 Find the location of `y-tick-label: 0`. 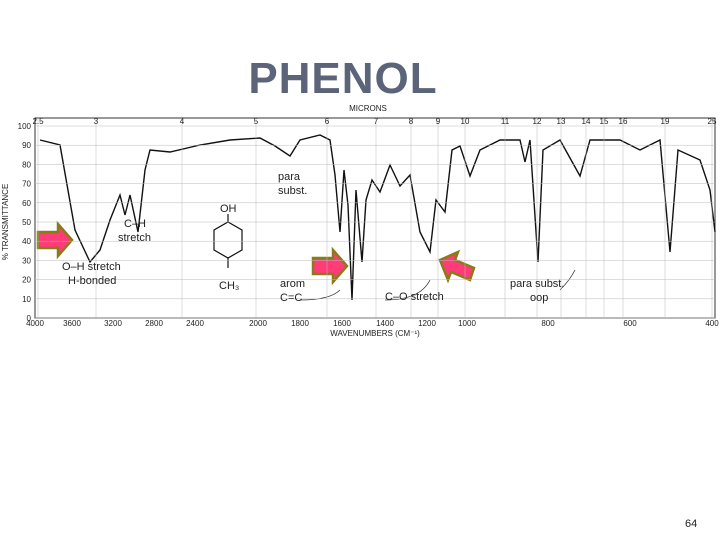

y-tick-label: 0 is located at coordinates (29, 318).